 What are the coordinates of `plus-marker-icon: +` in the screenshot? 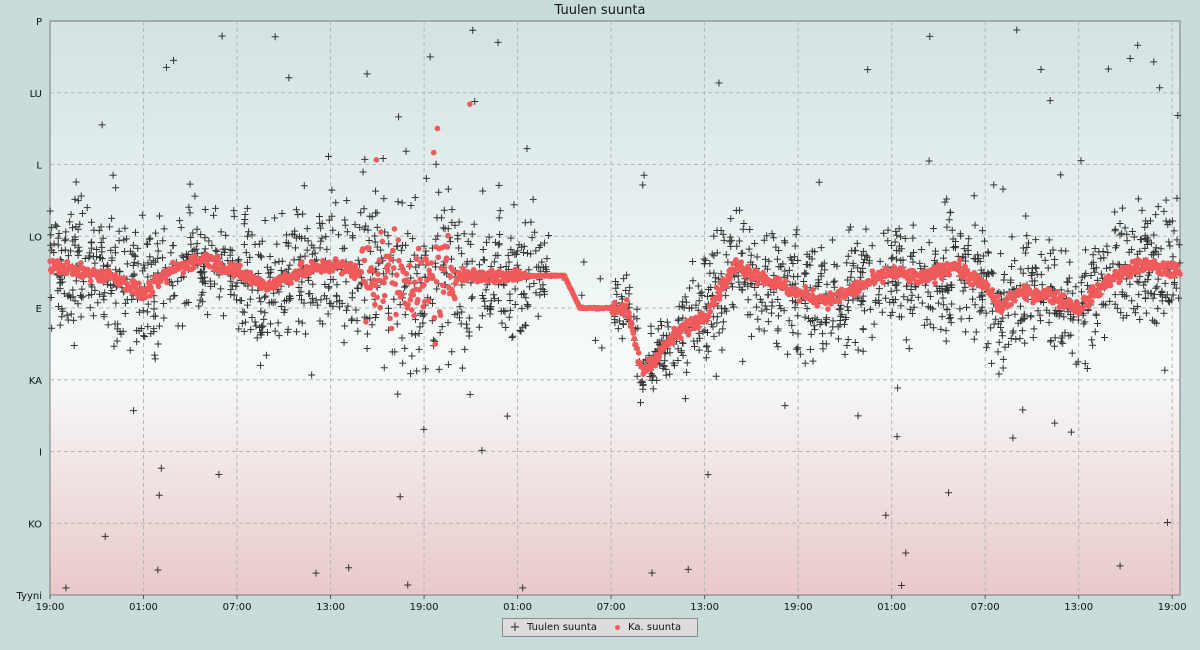 It's located at (515, 627).